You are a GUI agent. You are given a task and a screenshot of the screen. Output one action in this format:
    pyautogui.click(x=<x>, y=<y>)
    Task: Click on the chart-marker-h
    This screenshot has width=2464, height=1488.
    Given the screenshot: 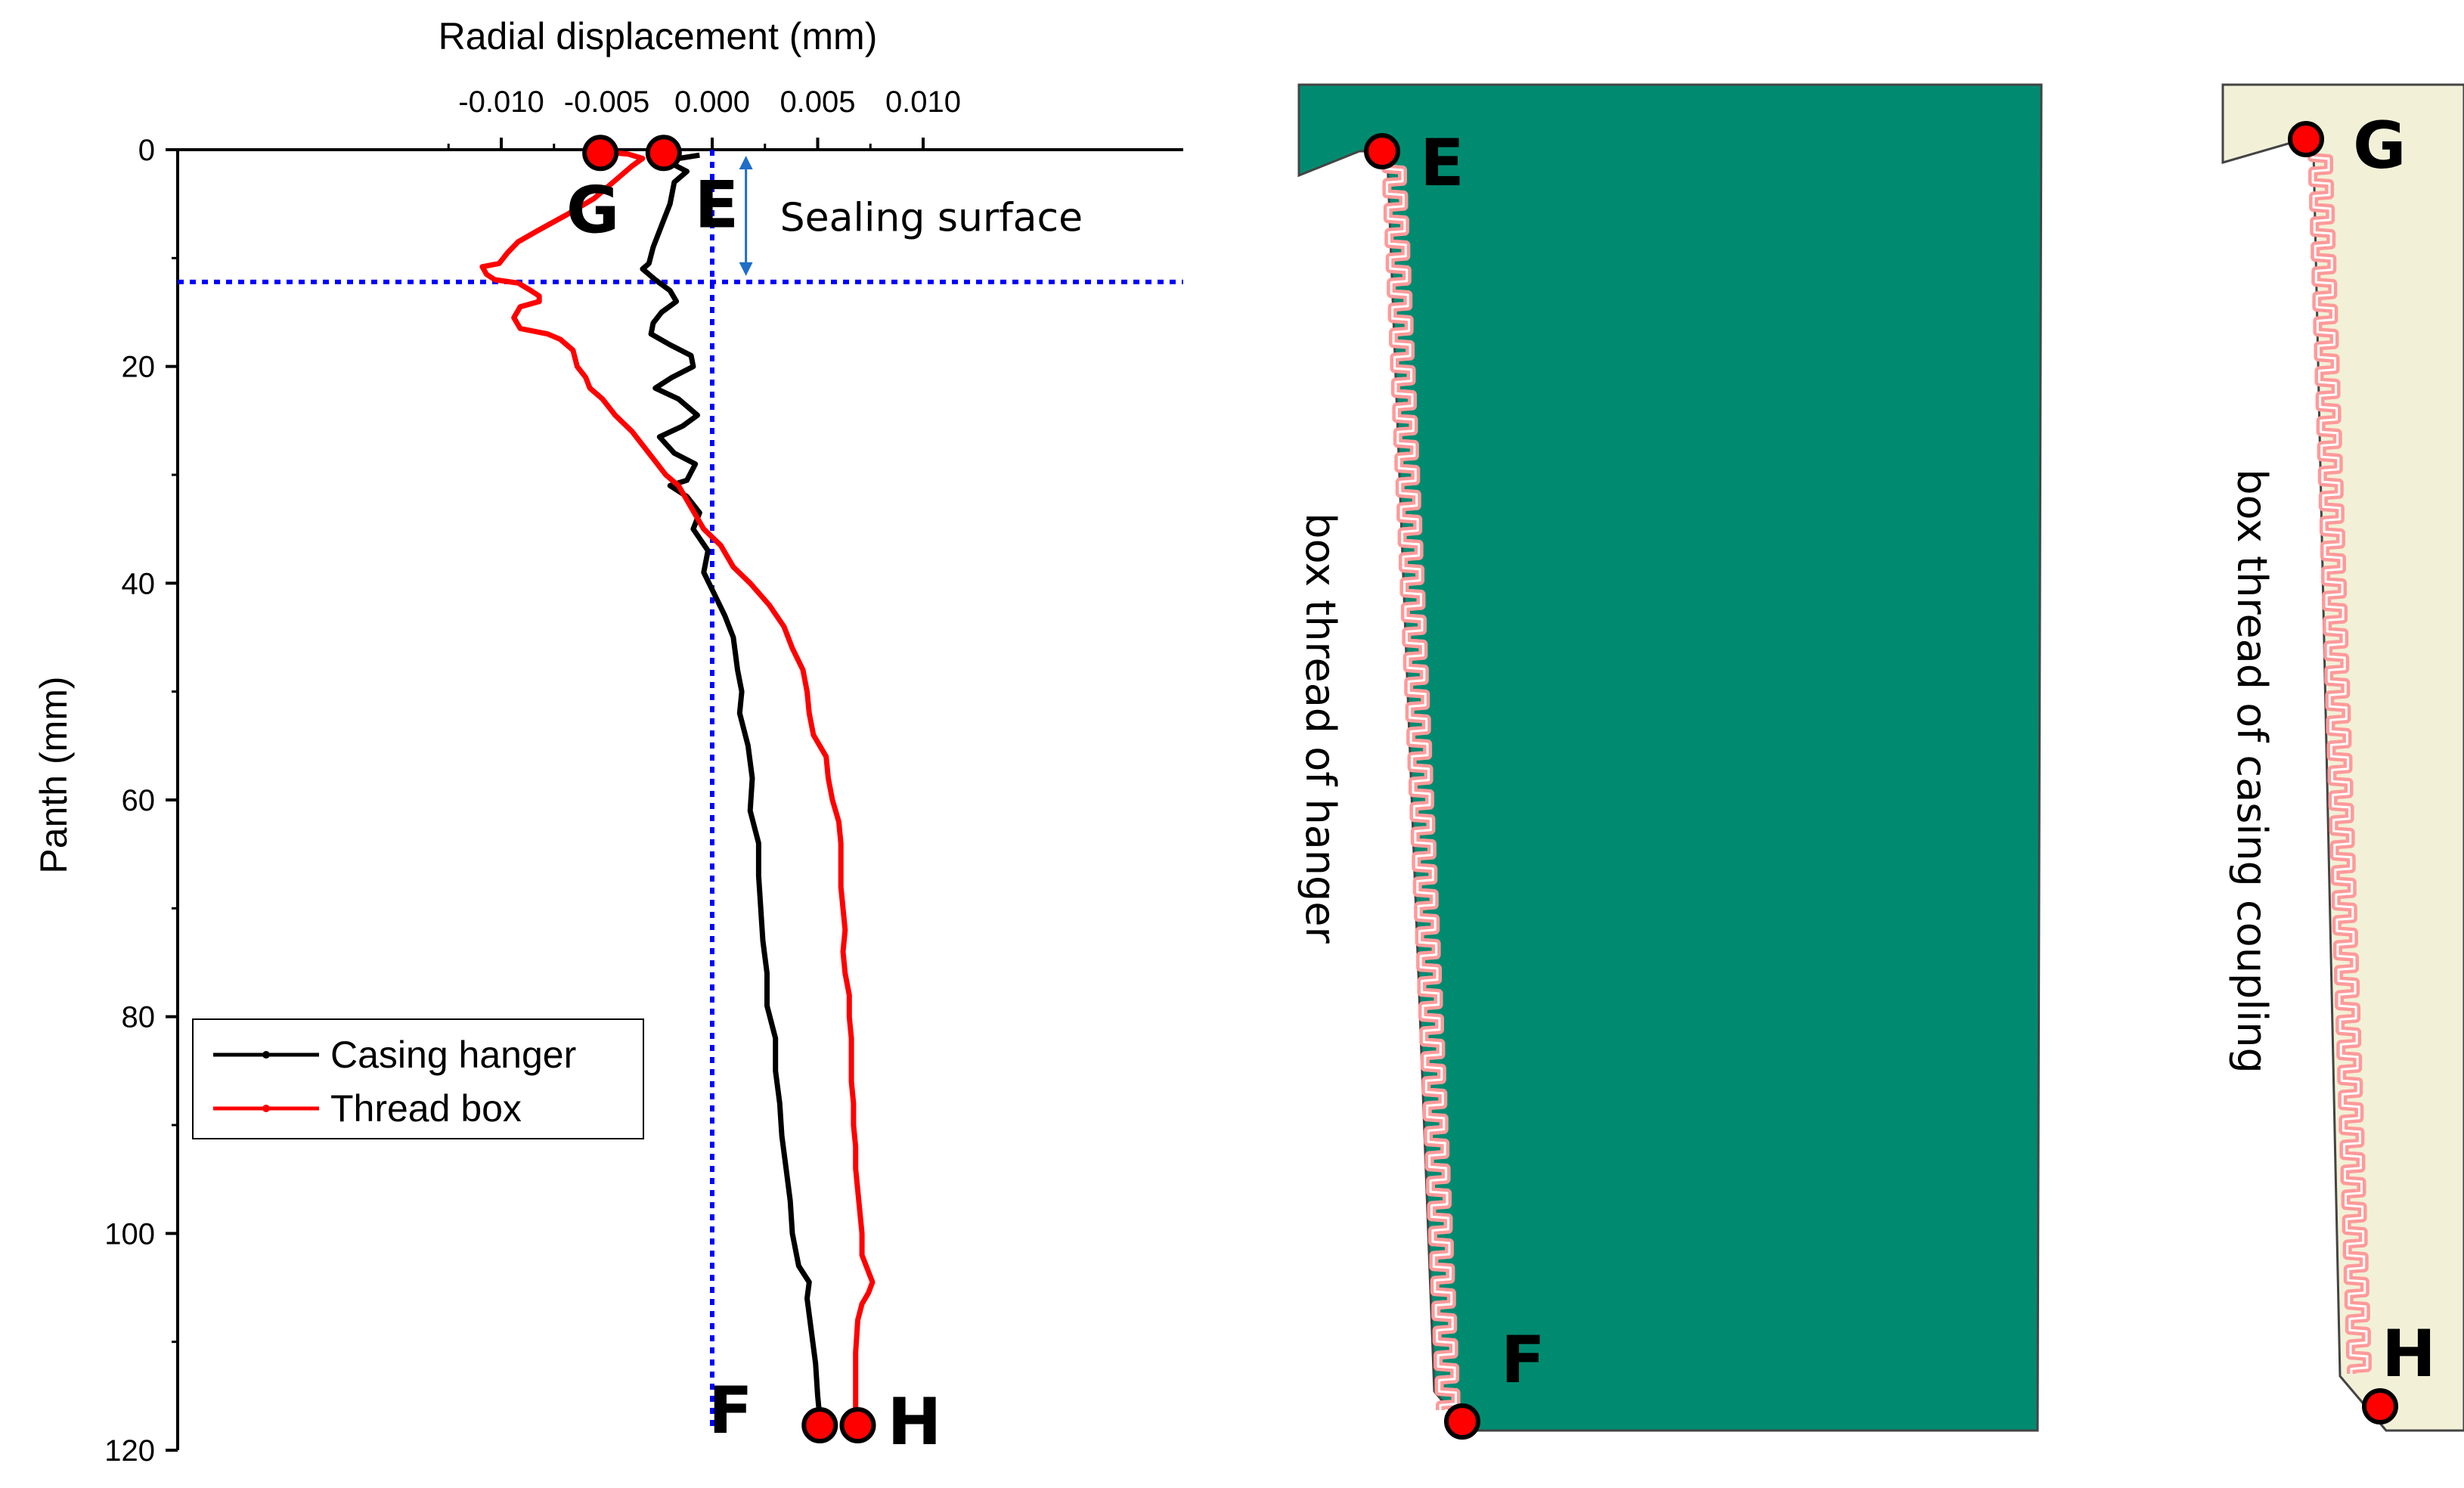 What is the action you would take?
    pyautogui.click(x=857, y=1425)
    